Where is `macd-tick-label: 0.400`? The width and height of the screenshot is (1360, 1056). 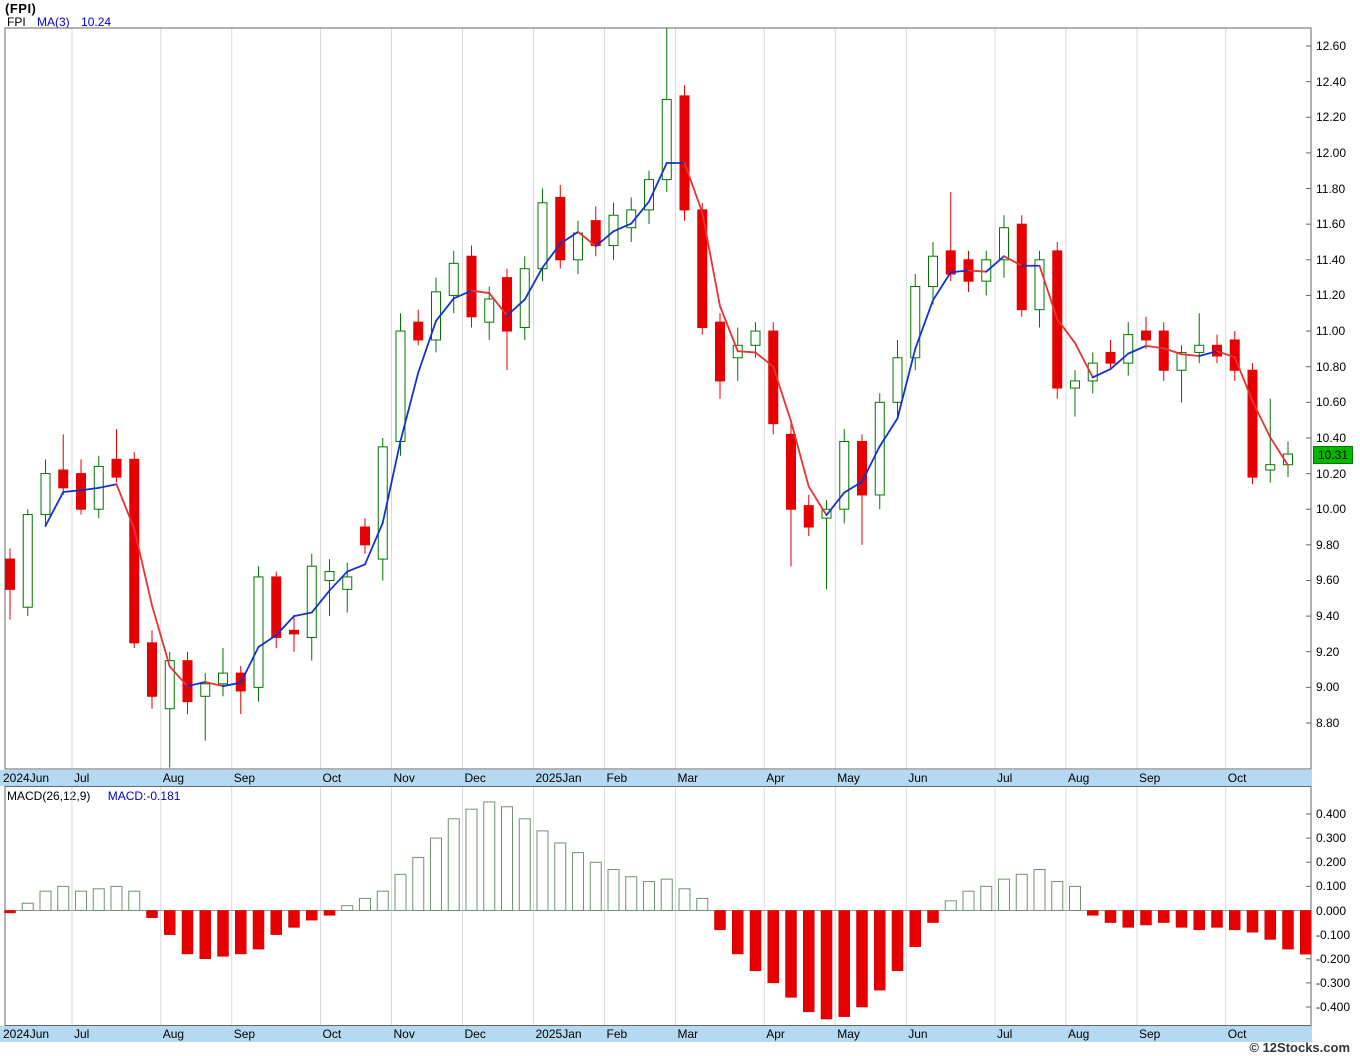
macd-tick-label: 0.400 is located at coordinates (1331, 814).